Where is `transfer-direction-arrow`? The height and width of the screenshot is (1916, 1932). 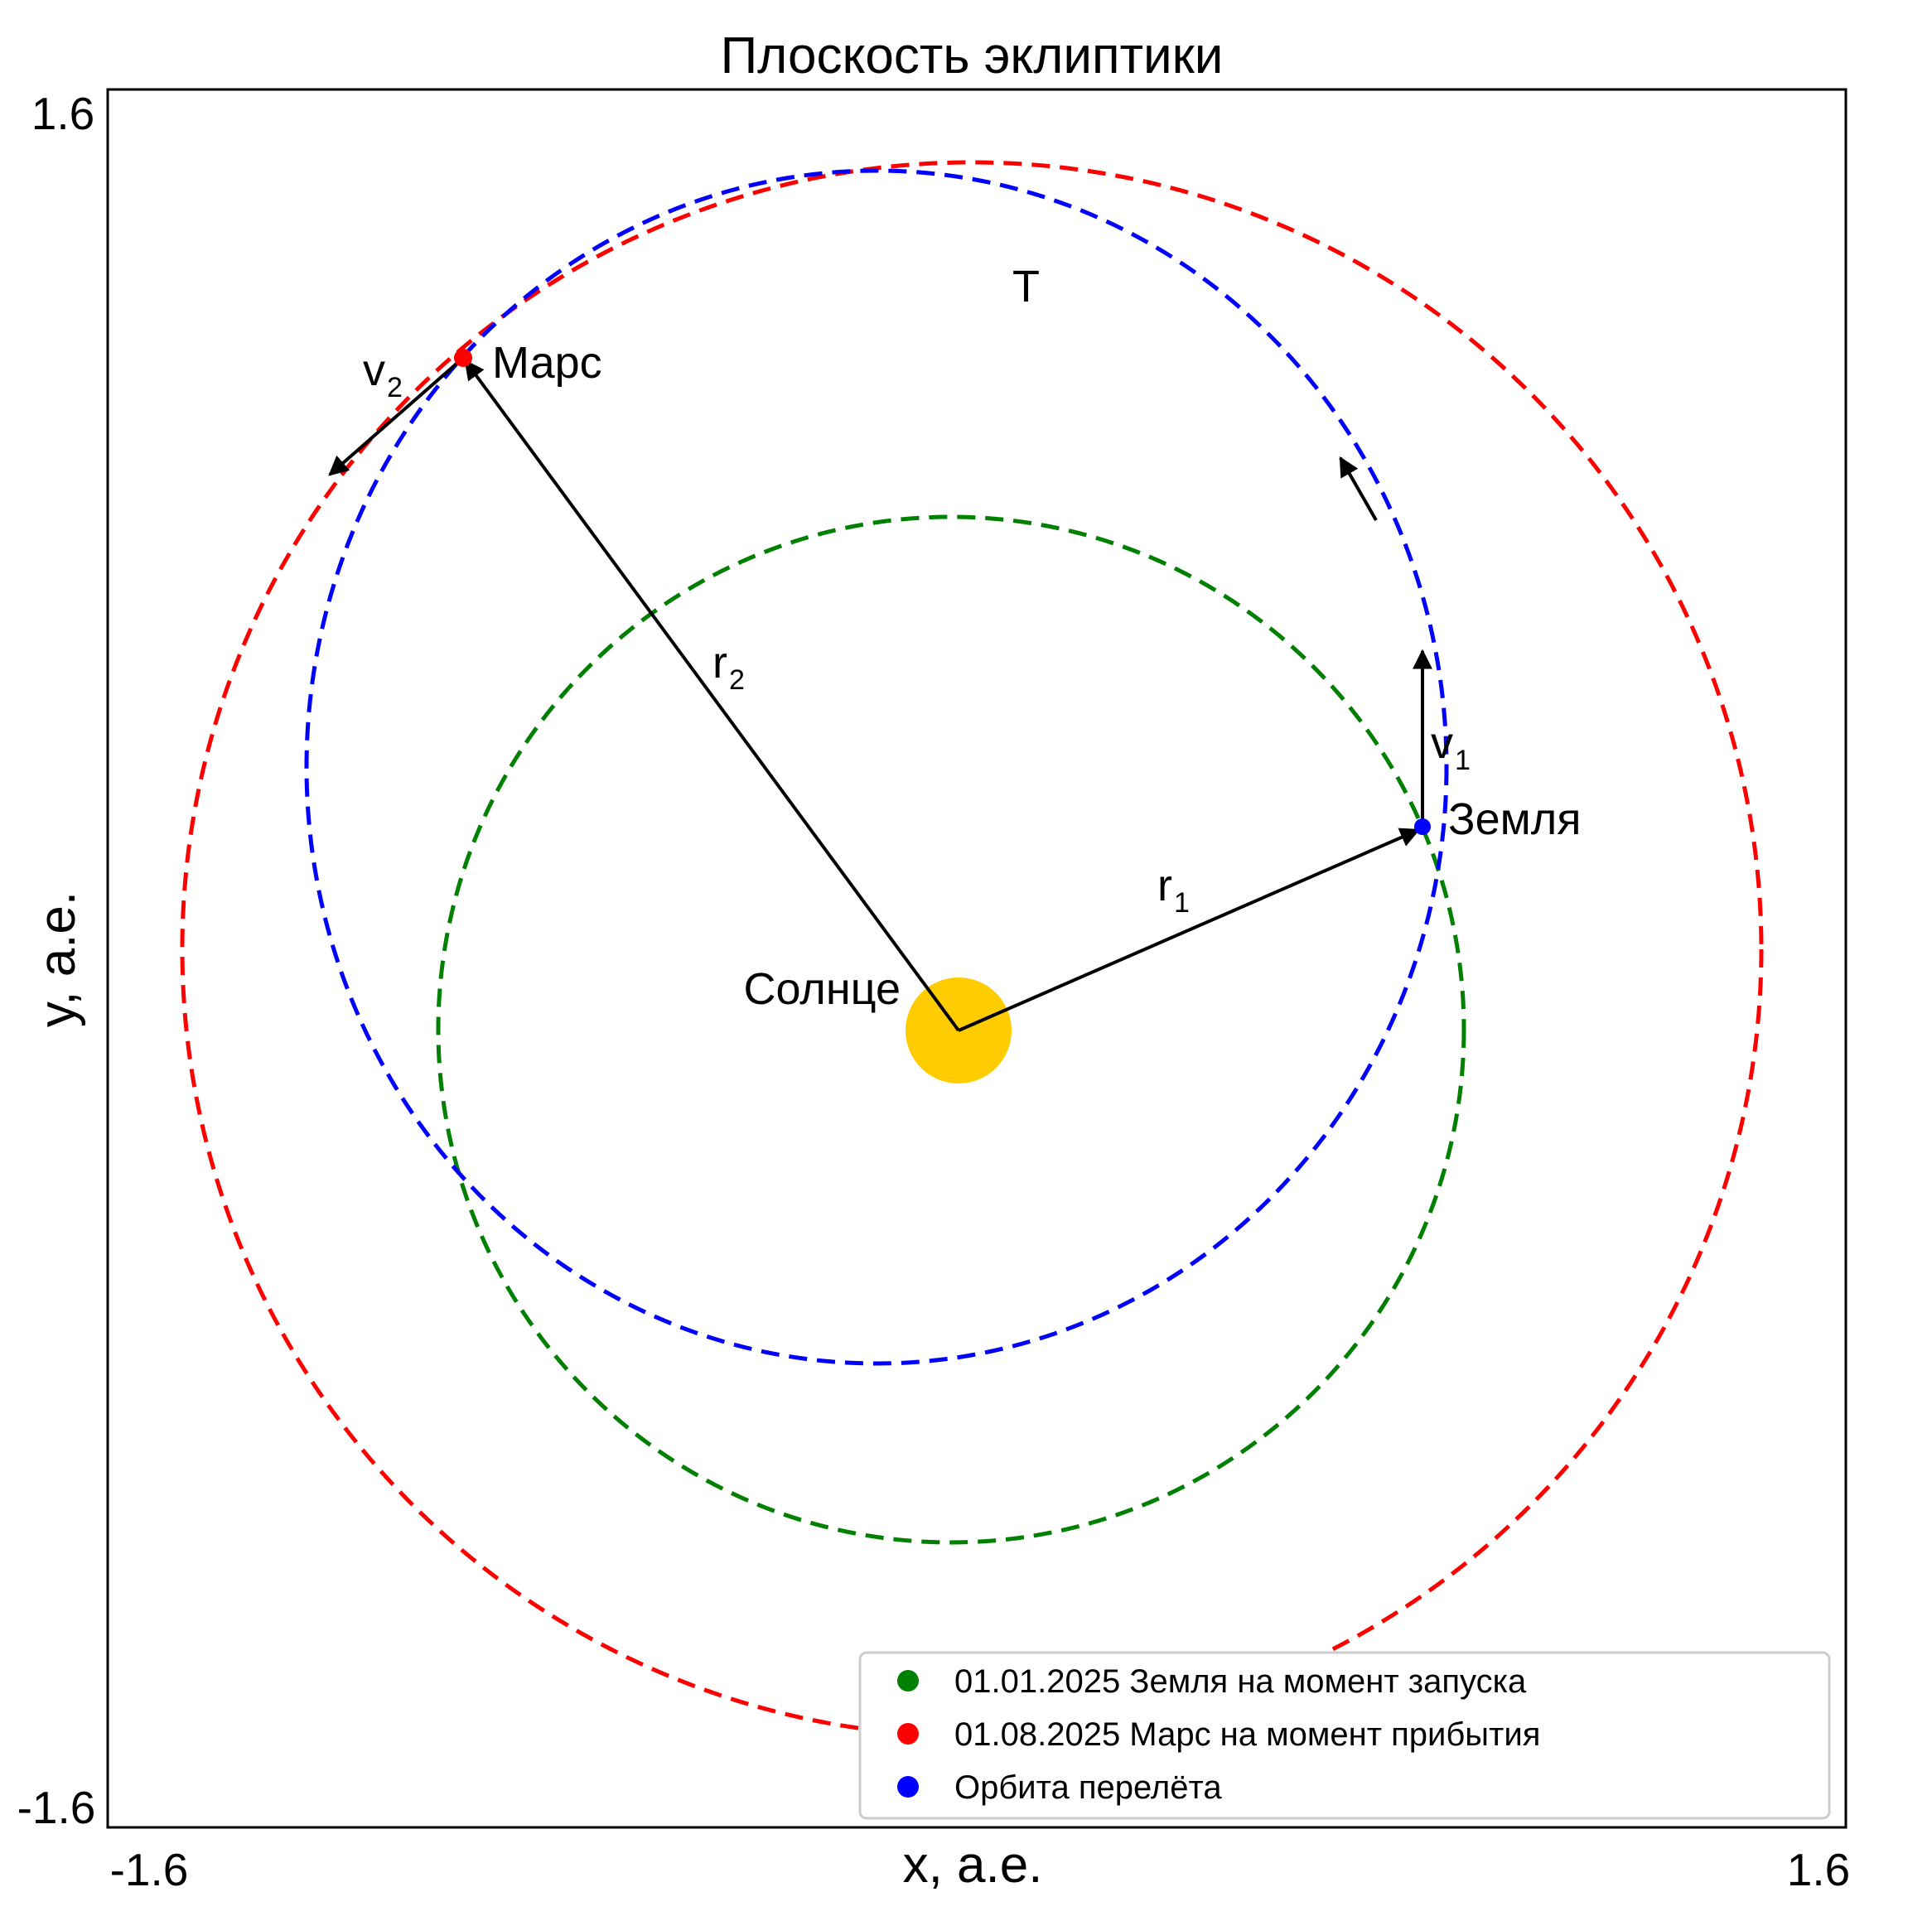
transfer-direction-arrow is located at coordinates (1359, 488).